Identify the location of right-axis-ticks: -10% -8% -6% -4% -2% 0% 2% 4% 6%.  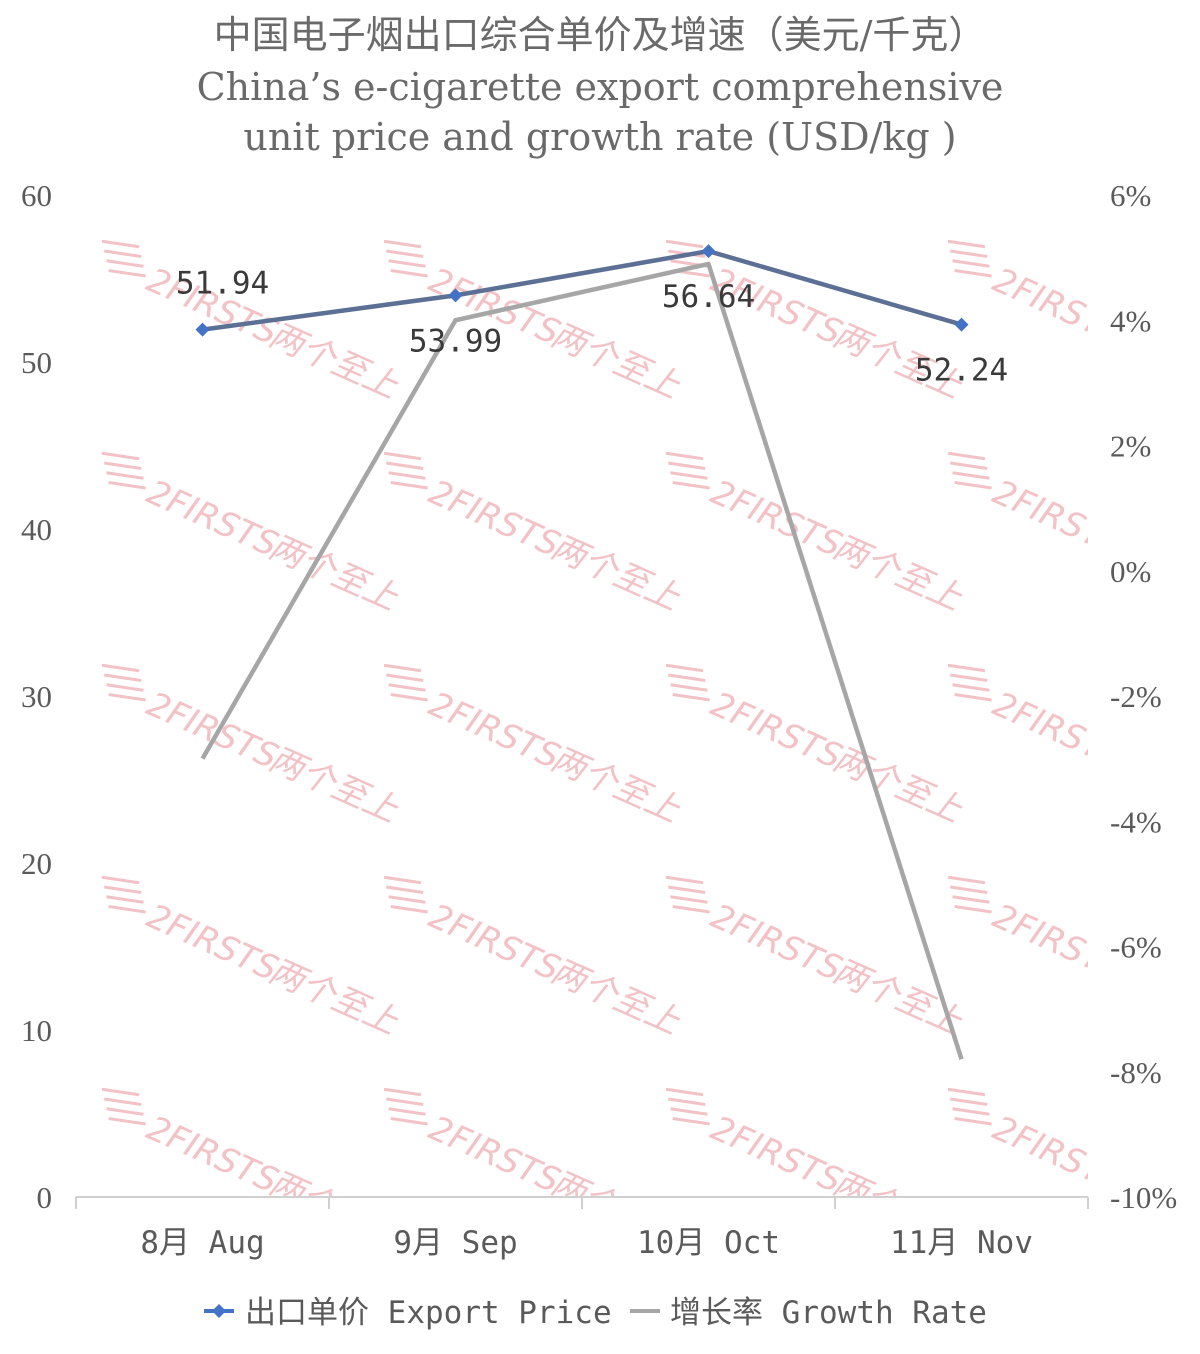
(1143, 696).